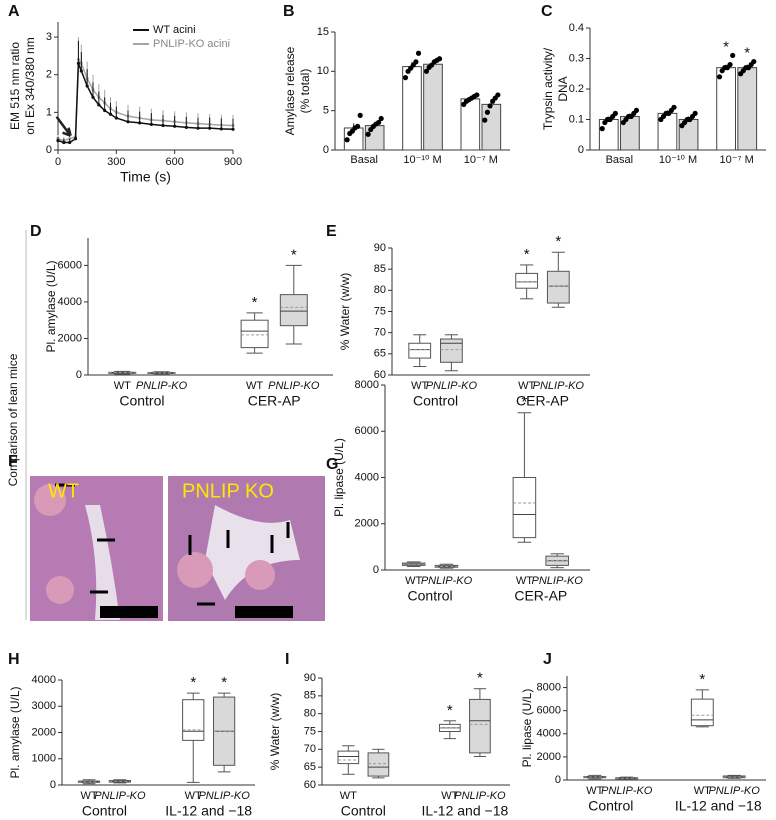 The height and width of the screenshot is (820, 776). I want to click on y-tick-label: 2, so click(49, 75).